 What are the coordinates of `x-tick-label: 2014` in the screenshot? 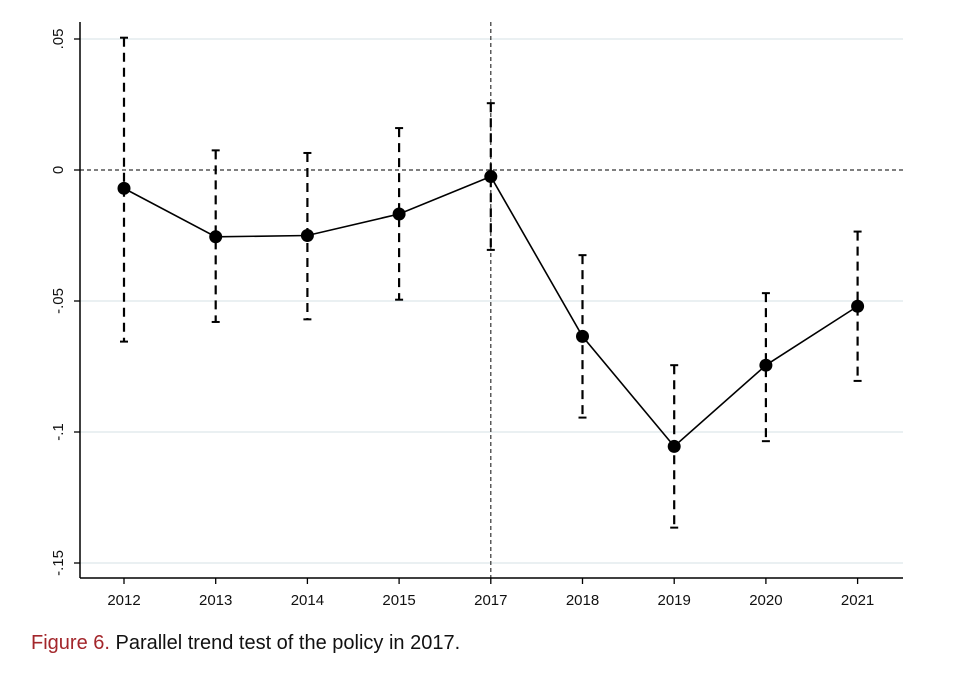 It's located at (307, 600).